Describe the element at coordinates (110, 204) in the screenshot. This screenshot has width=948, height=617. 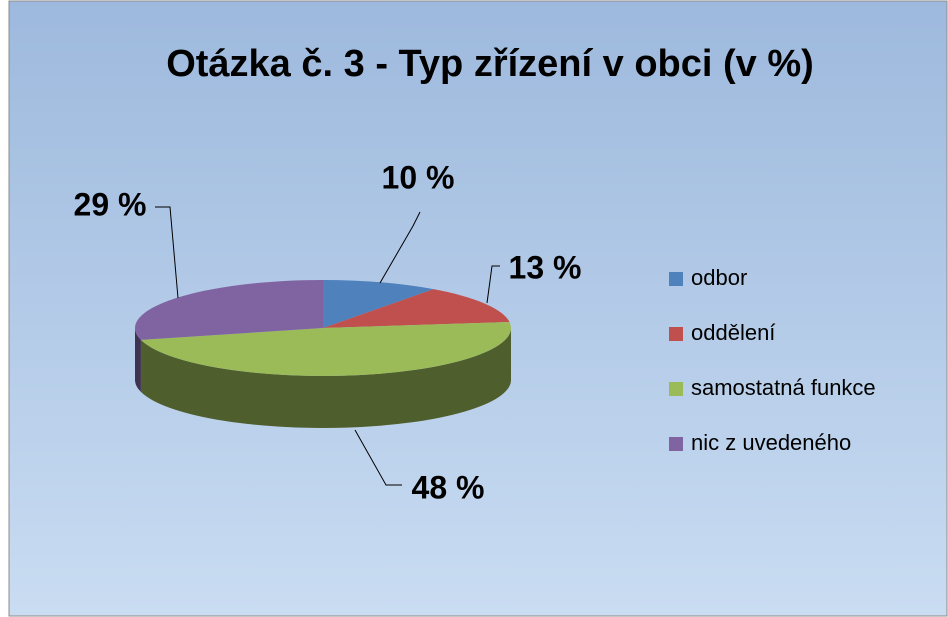
I see `data-label: 29 %` at that location.